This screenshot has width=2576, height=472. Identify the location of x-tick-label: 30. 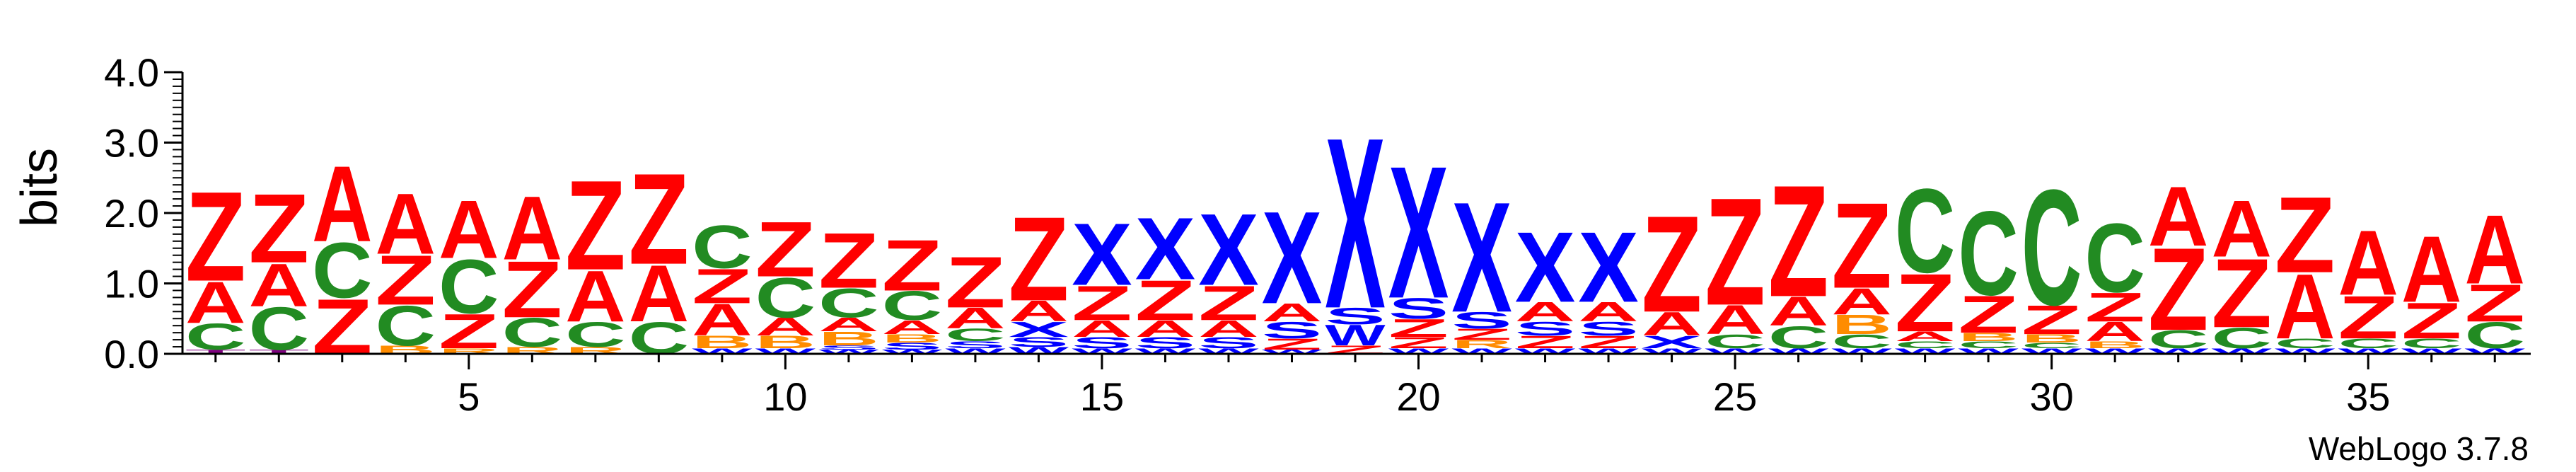
(2052, 396).